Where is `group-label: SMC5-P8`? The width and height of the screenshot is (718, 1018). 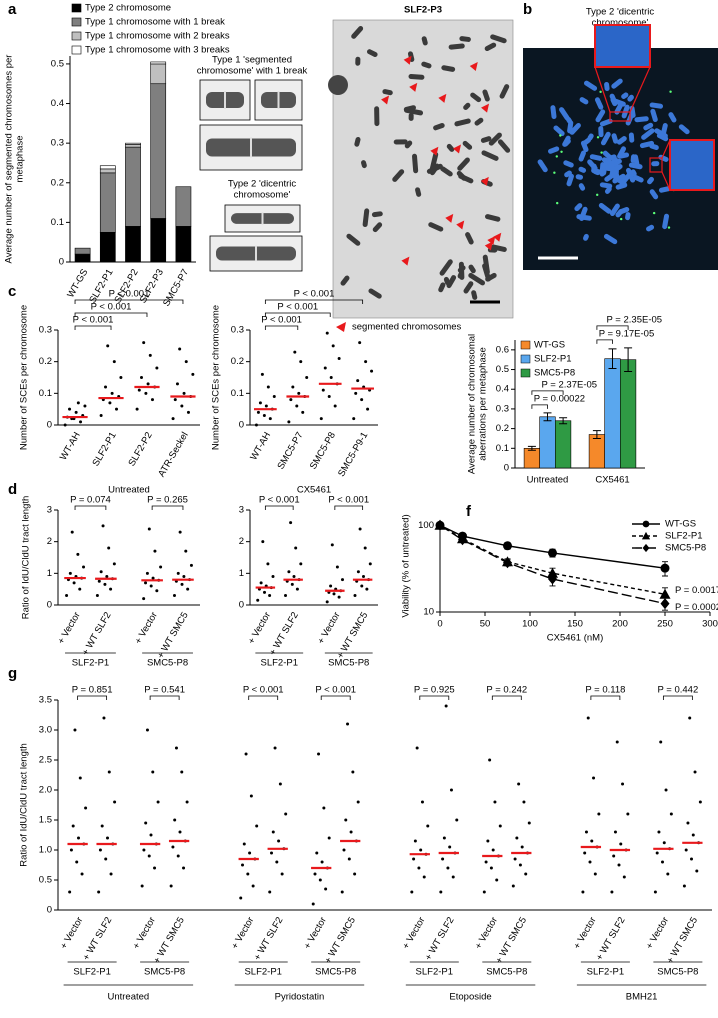 group-label: SMC5-P8 is located at coordinates (677, 972).